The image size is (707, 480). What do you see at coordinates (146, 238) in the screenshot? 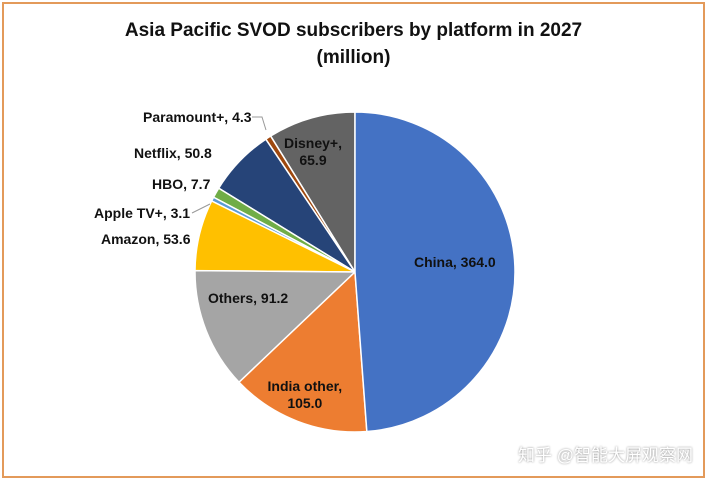
I see `data-label: Amazon, 53.6` at bounding box center [146, 238].